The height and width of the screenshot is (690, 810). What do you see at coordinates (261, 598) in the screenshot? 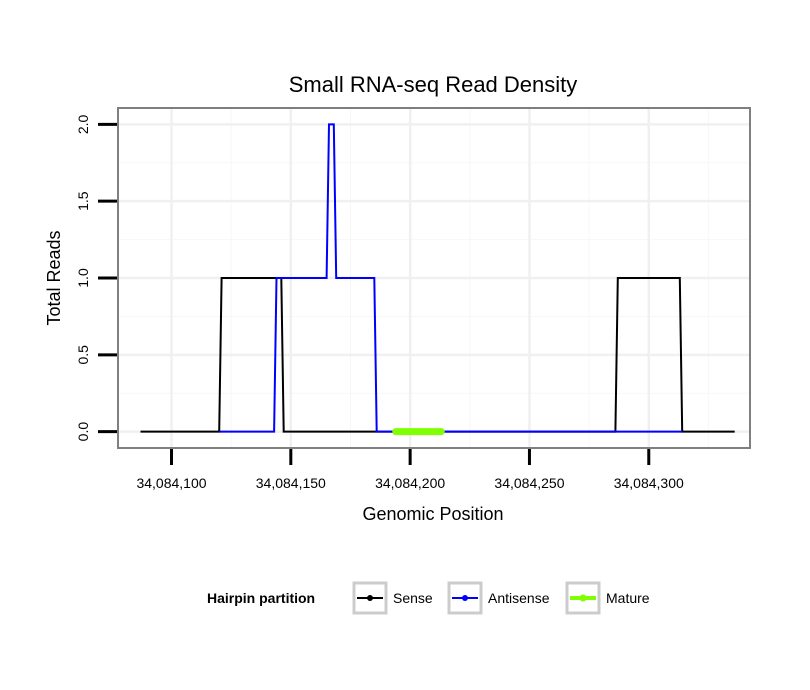
I see `legend-title: Hairpin partition` at bounding box center [261, 598].